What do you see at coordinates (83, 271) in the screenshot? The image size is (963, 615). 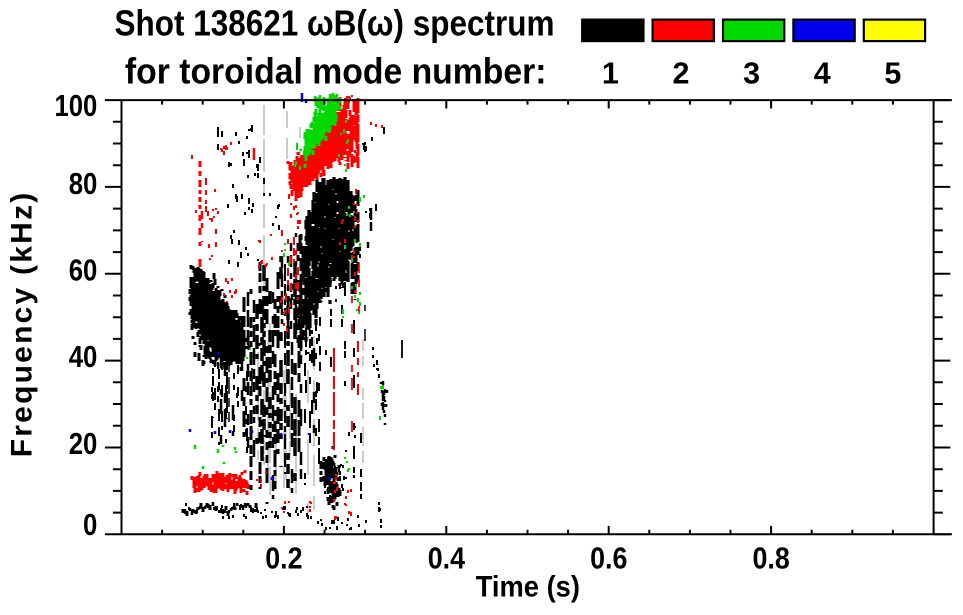 I see `svg-text: 60` at bounding box center [83, 271].